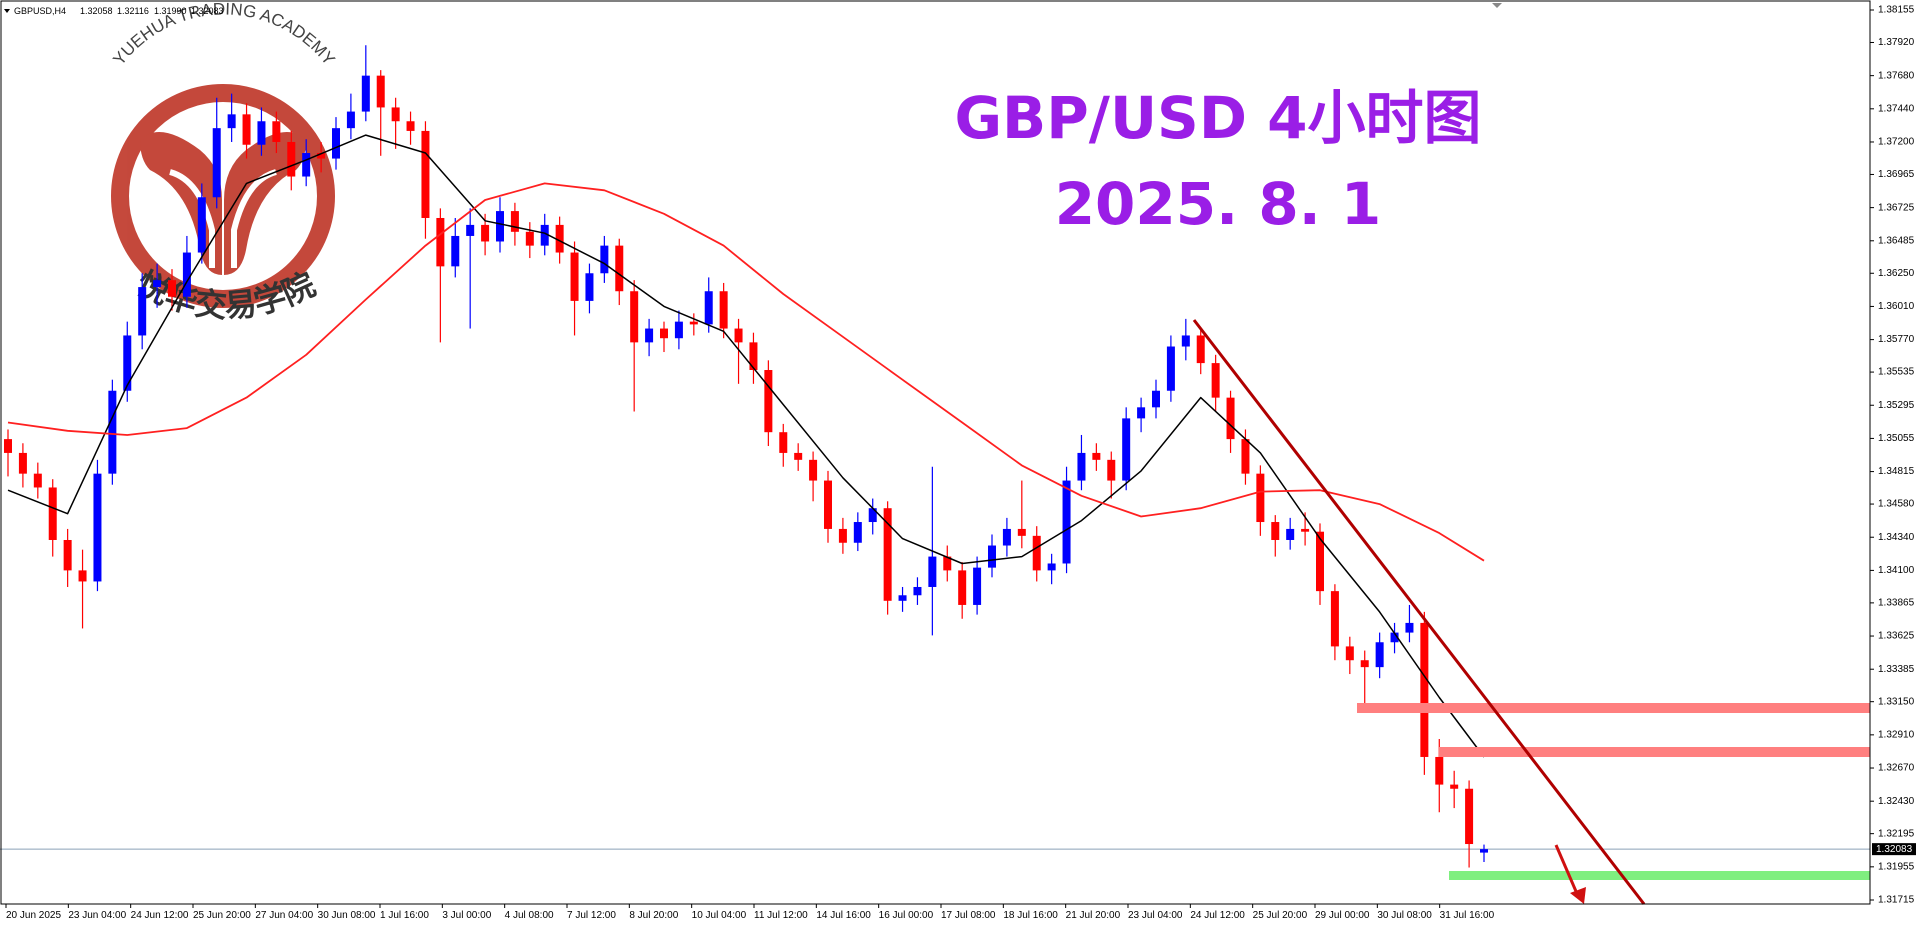  I want to click on y-tick-label: 1.36010, so click(1896, 306).